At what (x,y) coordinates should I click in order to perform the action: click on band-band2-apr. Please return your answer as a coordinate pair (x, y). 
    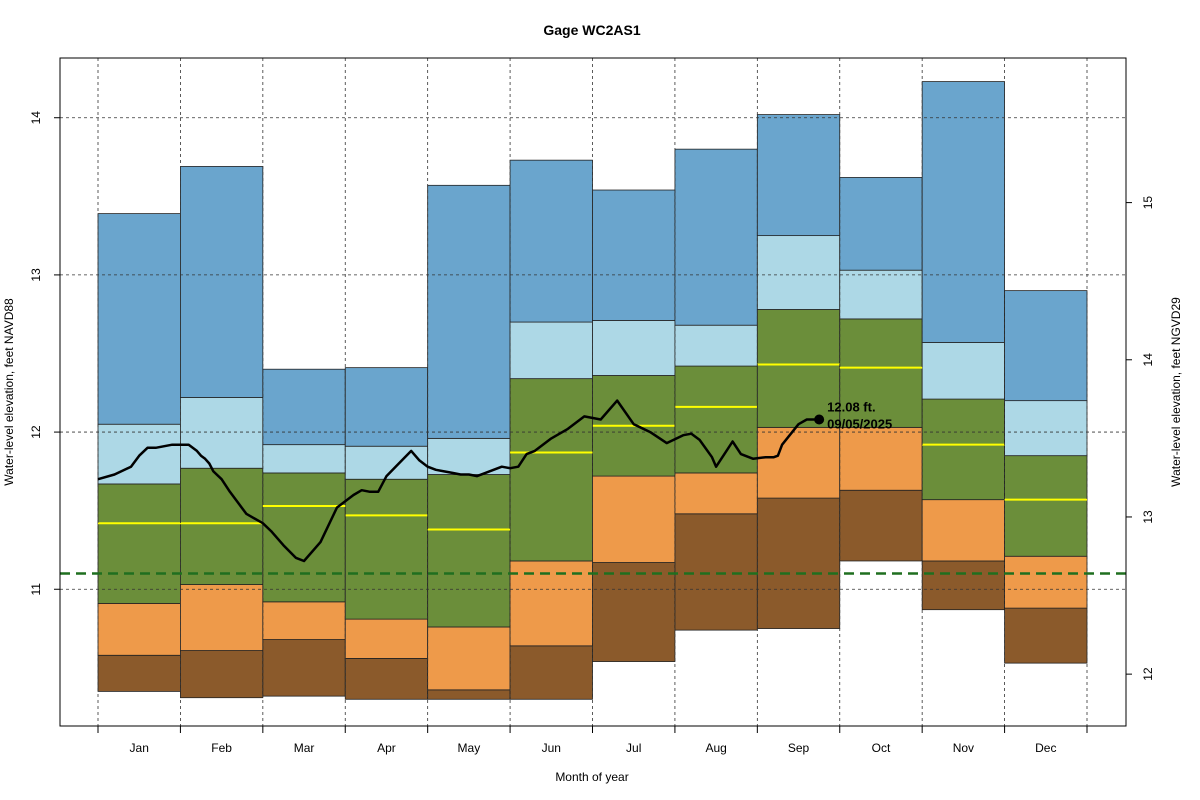
    Looking at the image, I should click on (386, 638).